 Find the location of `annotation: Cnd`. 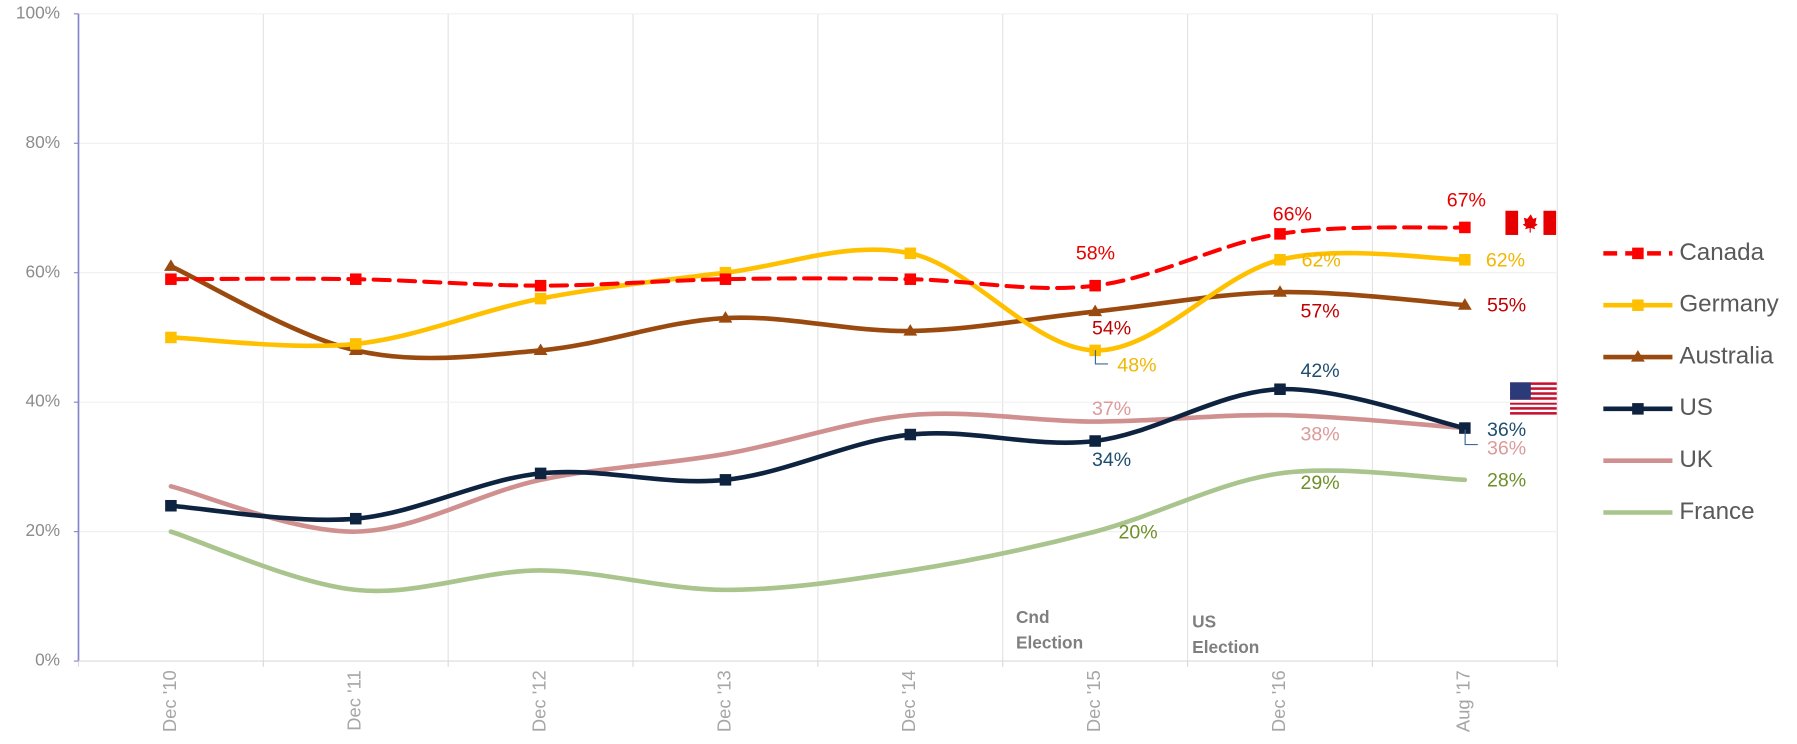

annotation: Cnd is located at coordinates (1033, 617).